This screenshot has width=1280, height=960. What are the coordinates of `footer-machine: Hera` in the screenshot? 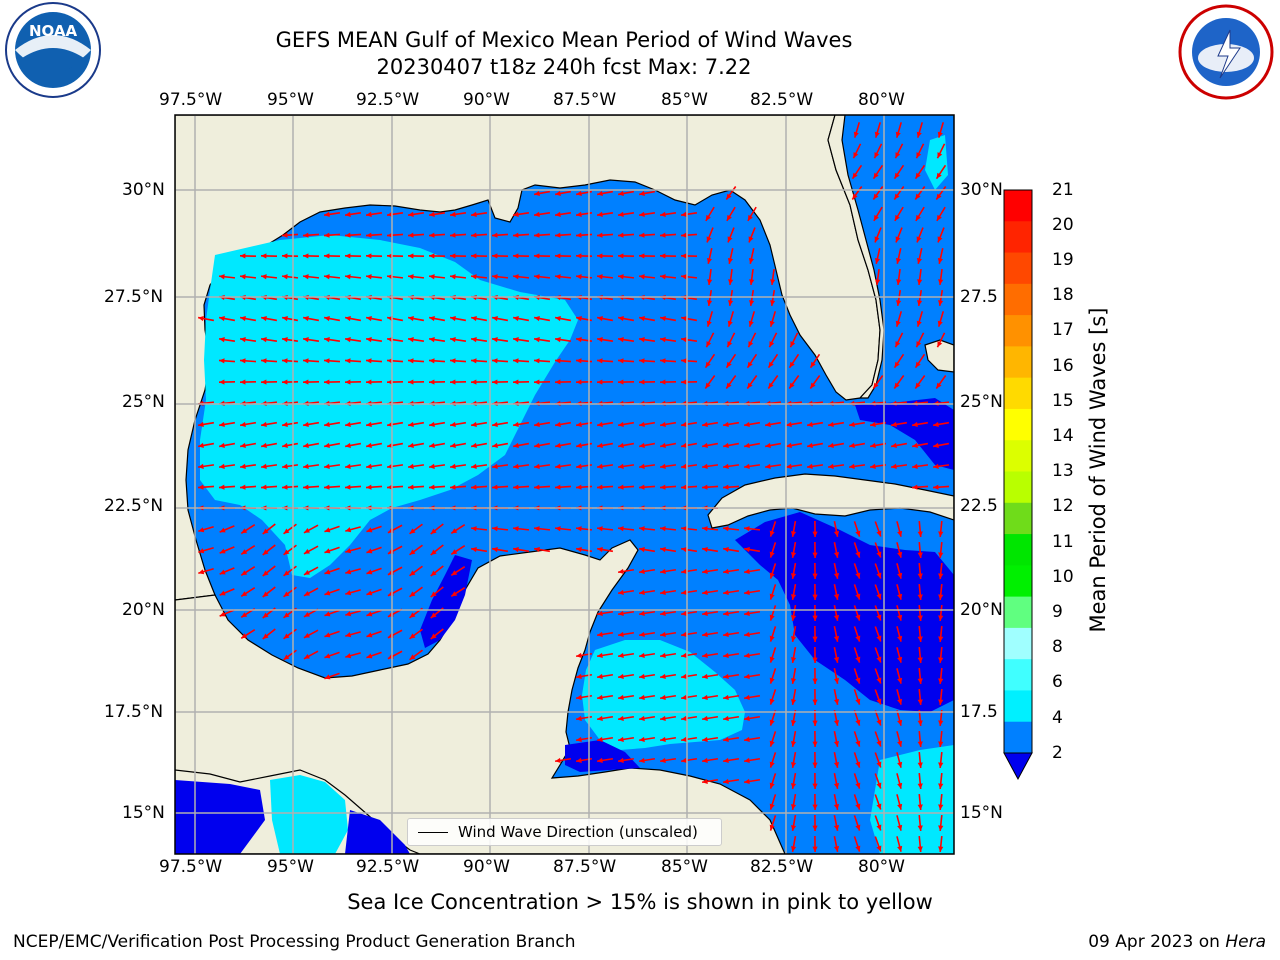 It's located at (1245, 942).